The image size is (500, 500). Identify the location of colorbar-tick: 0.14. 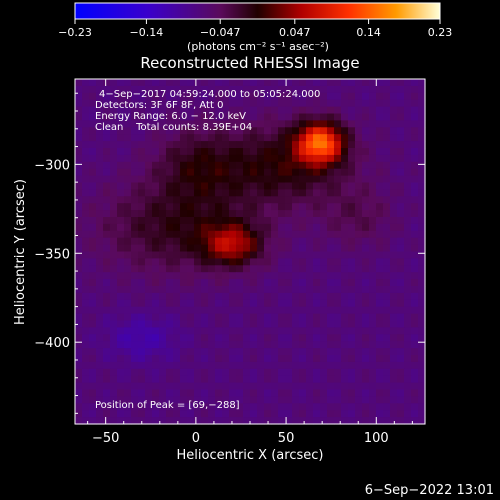
(368, 29).